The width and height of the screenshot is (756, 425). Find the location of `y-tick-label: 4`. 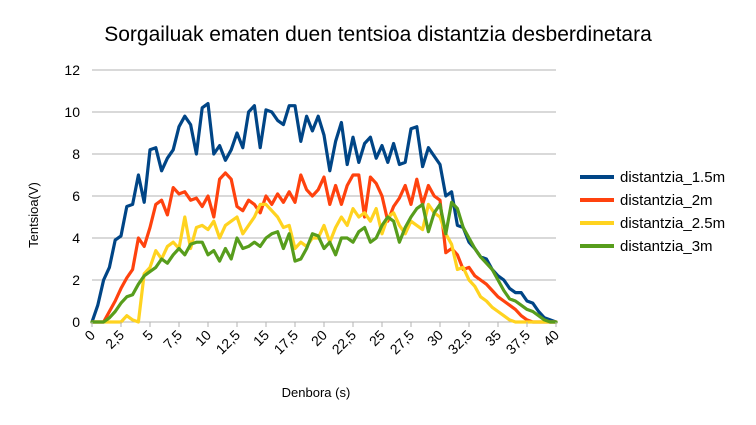

y-tick-label: 4 is located at coordinates (76, 238).